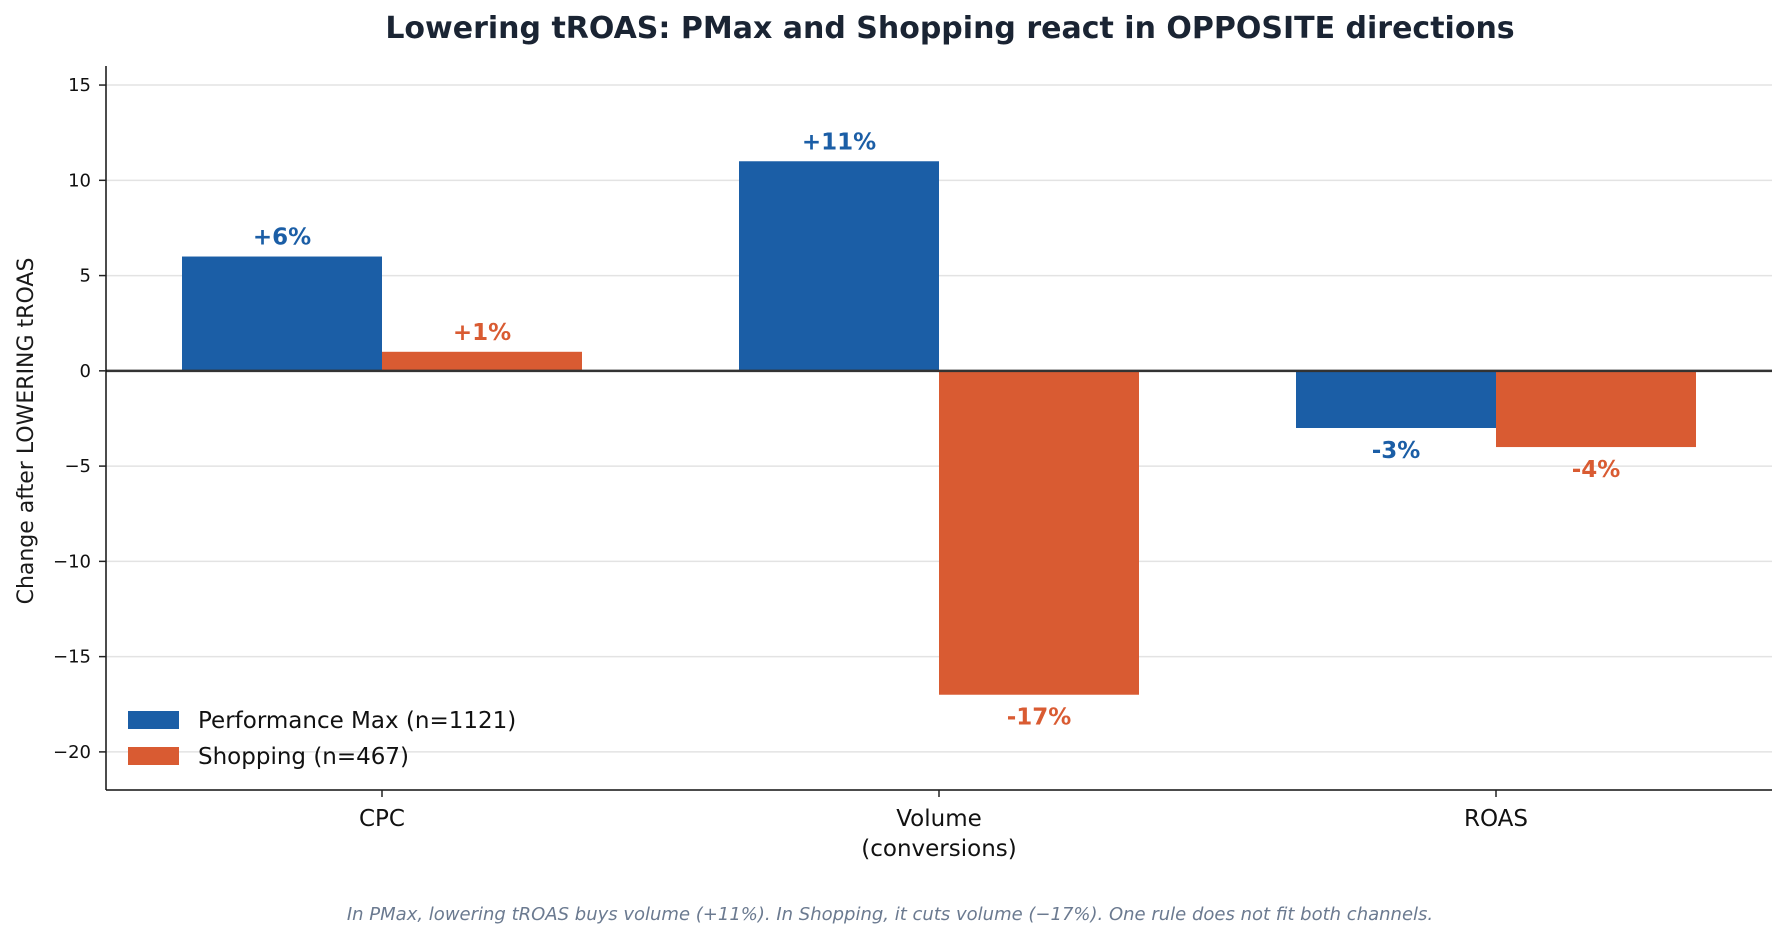 This screenshot has width=1782, height=936. What do you see at coordinates (85, 276) in the screenshot?
I see `y-tick-label: 5` at bounding box center [85, 276].